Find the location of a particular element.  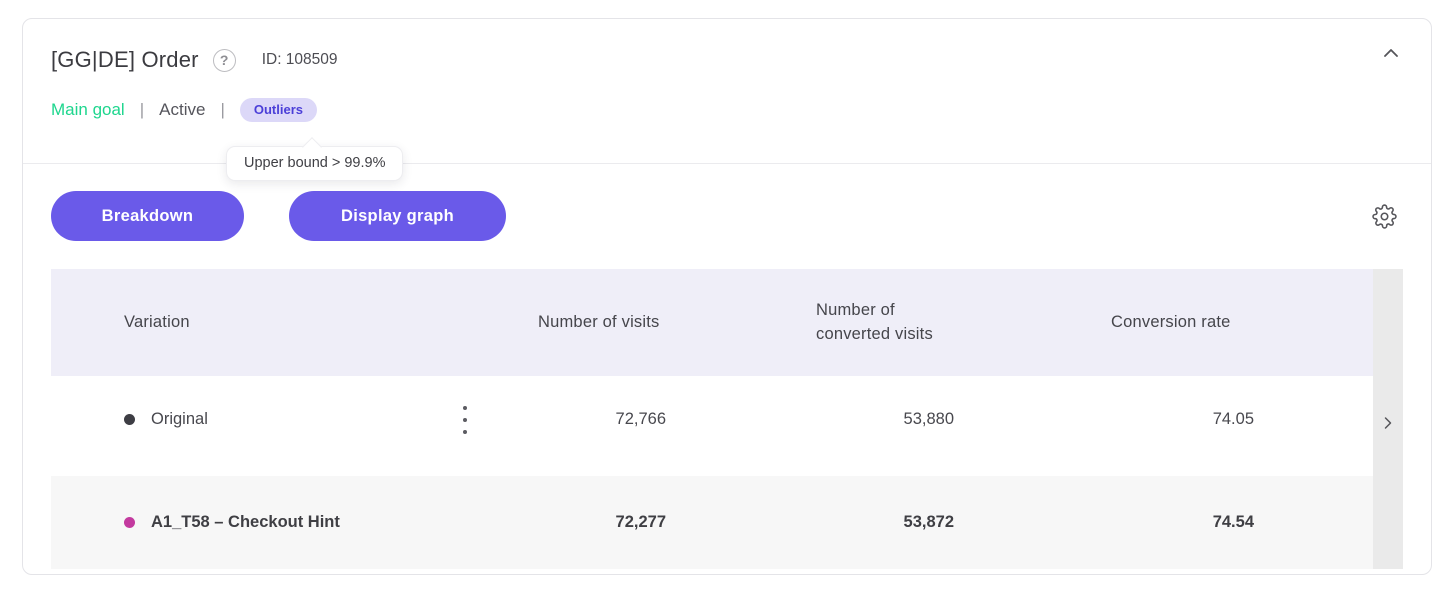

help-icon: ? is located at coordinates (224, 60).